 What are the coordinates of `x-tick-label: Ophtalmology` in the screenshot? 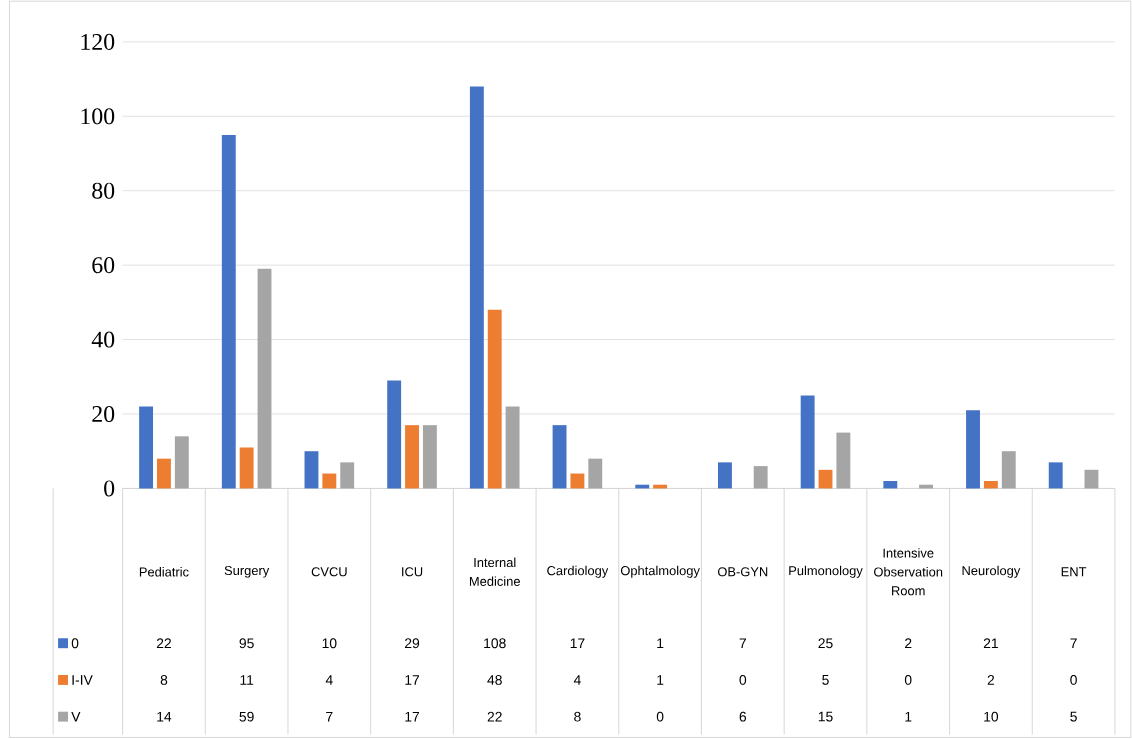 It's located at (660, 571).